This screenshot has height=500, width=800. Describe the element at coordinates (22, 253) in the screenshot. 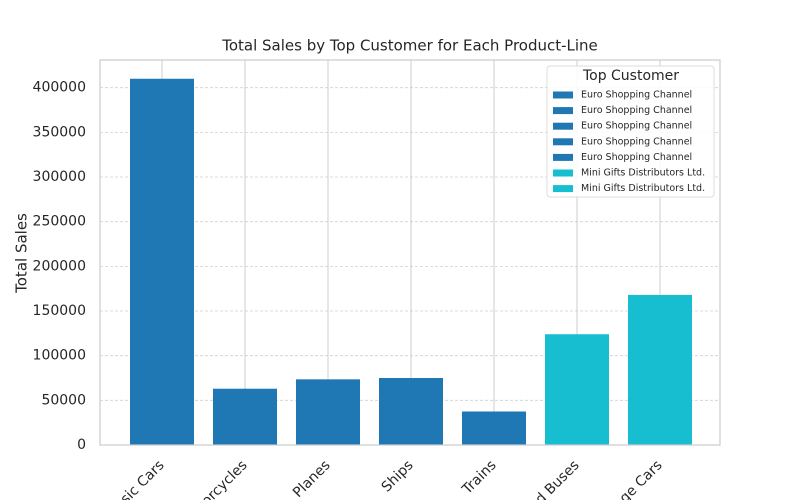

I see `y-axis-label: Total Sales` at that location.